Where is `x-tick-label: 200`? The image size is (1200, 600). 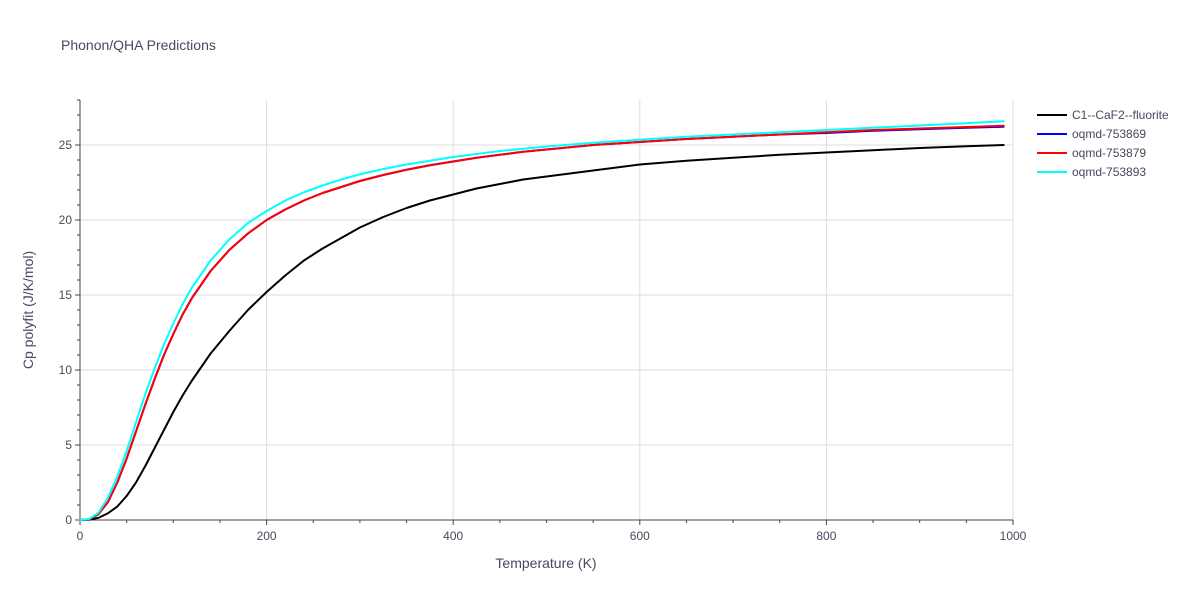 x-tick-label: 200 is located at coordinates (267, 536).